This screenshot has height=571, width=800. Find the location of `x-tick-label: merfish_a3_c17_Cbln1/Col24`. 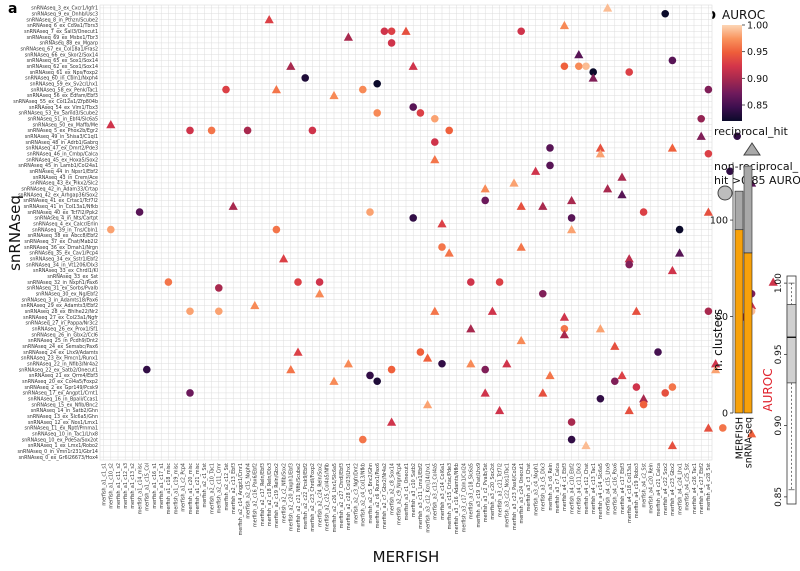

x-tick-label: merfish_a3_c17_Cbln1/Col24 is located at coordinates (464, 497).